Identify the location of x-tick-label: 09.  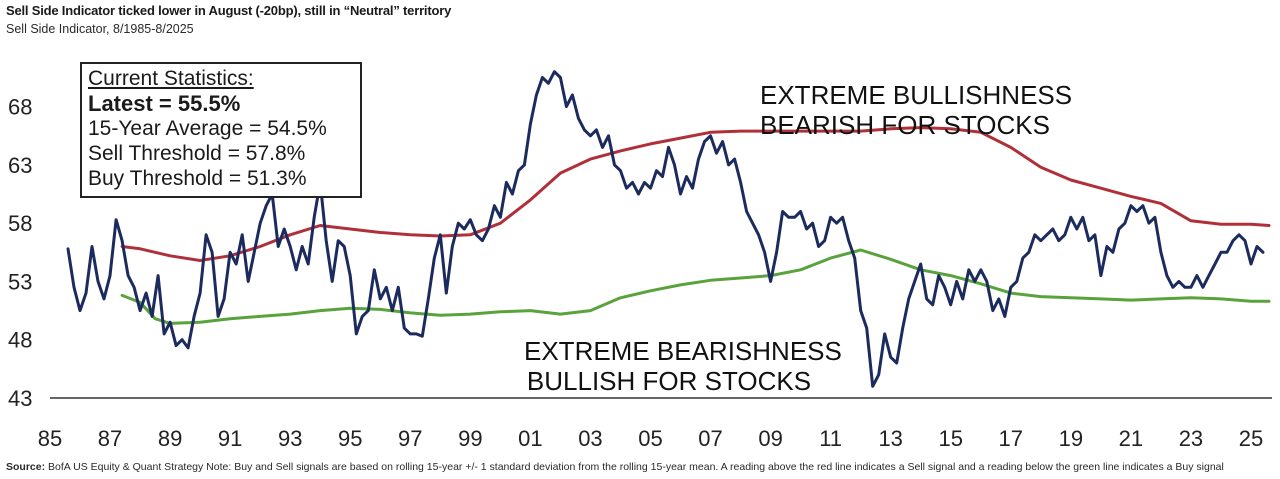
(770, 438).